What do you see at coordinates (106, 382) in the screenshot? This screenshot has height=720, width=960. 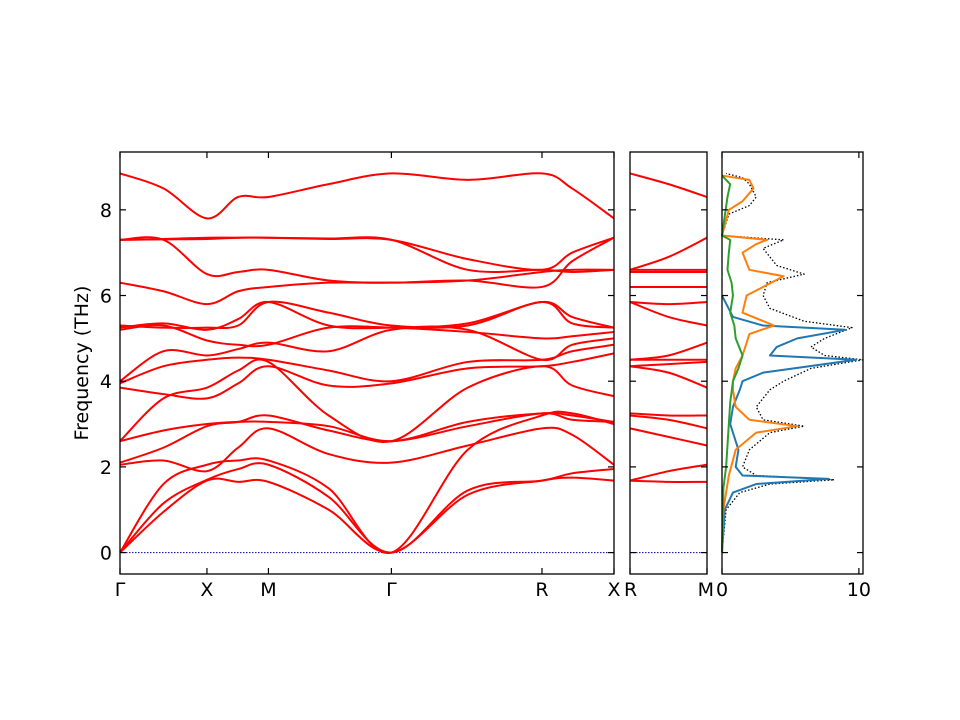 I see `y-tick-label: 4` at bounding box center [106, 382].